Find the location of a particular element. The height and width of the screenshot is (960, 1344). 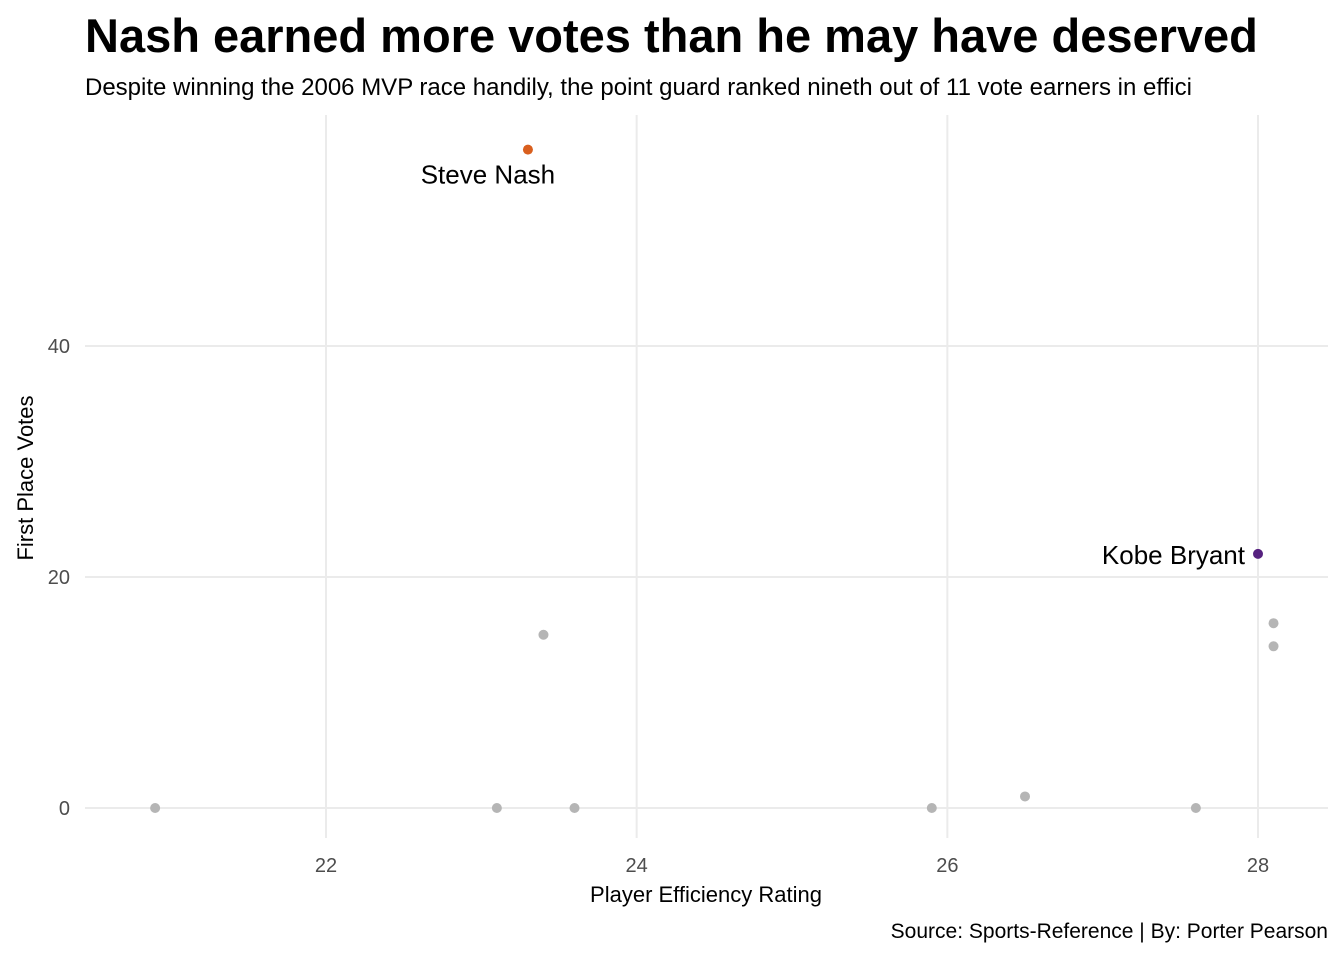

y-tick-label: 0 is located at coordinates (64, 809).